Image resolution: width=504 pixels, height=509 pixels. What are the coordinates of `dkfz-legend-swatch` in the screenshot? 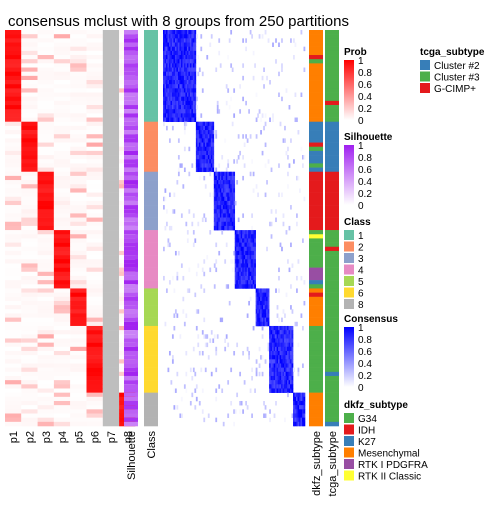 It's located at (349, 441).